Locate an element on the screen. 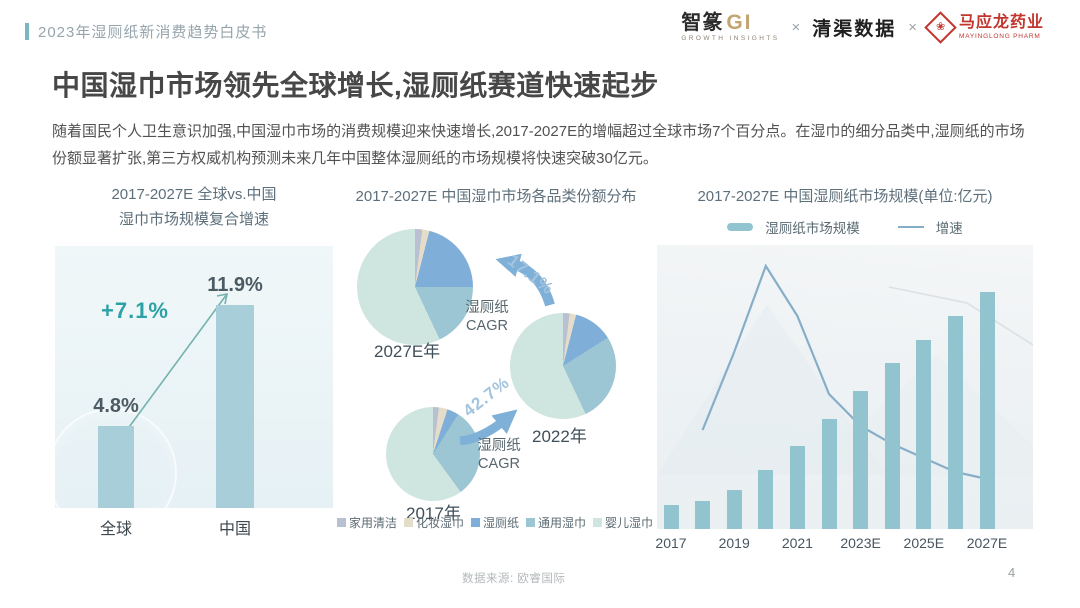  global-category-label: 全球 is located at coordinates (115, 529).